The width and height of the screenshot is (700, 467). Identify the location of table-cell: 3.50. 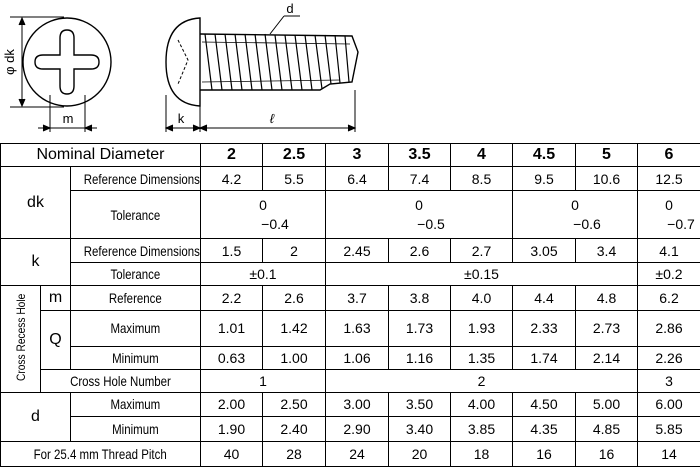
(420, 404).